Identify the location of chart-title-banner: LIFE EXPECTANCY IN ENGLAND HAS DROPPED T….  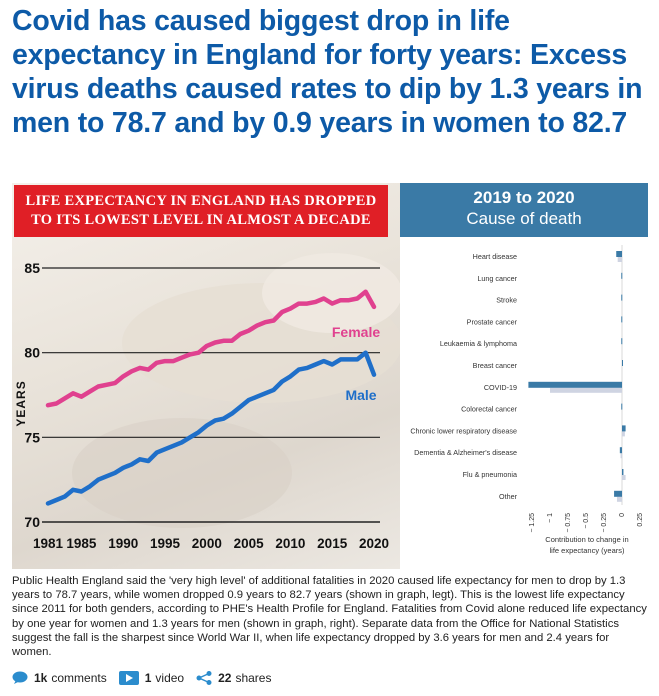
(201, 211).